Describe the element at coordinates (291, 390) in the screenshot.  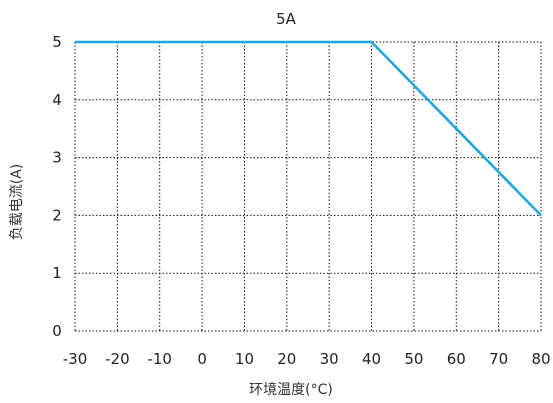
I see `x-axis-label: 环境温度(°C)` at that location.